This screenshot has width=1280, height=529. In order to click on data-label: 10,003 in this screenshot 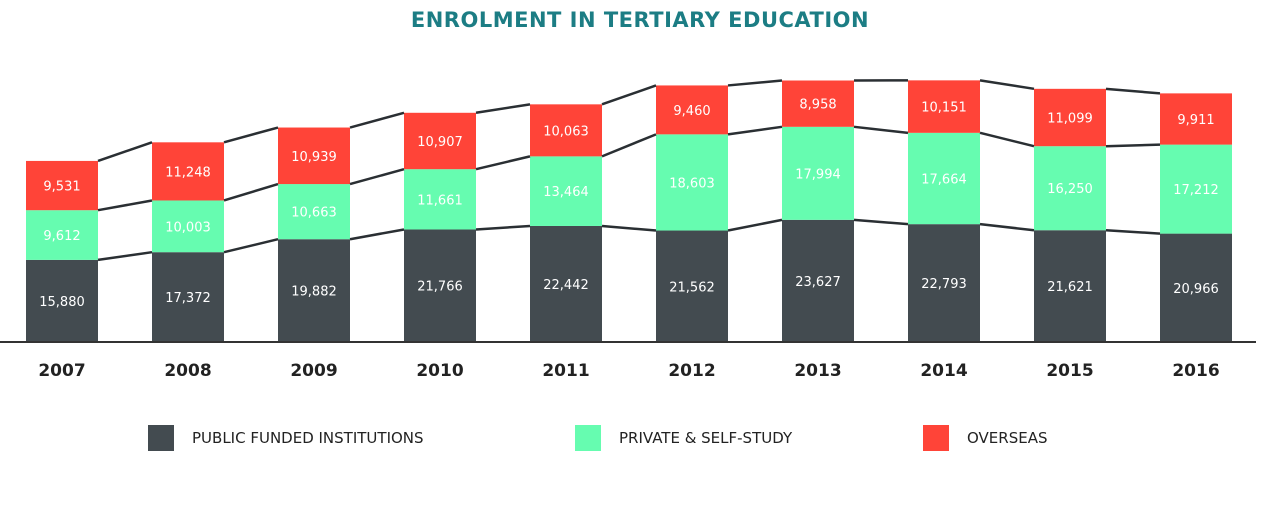, I will do `click(188, 227)`.